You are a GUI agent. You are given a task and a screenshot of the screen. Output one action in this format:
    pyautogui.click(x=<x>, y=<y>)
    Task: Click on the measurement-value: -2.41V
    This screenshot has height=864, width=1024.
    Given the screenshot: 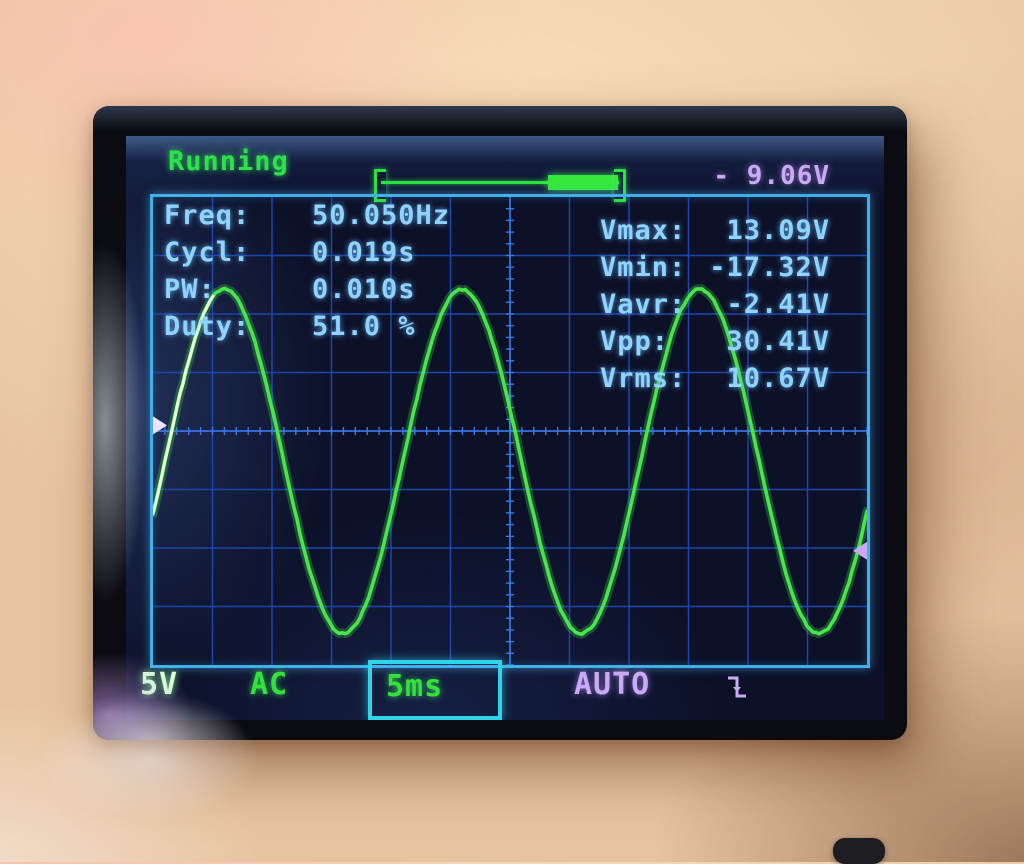 What is the action you would take?
    pyautogui.click(x=778, y=304)
    